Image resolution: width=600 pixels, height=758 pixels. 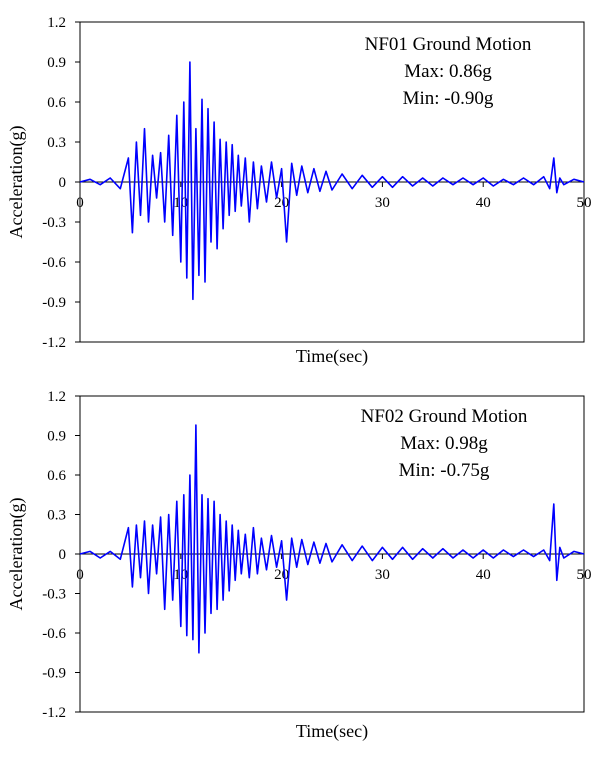 What do you see at coordinates (448, 98) in the screenshot?
I see `annotation-line: Min: -0.90g` at bounding box center [448, 98].